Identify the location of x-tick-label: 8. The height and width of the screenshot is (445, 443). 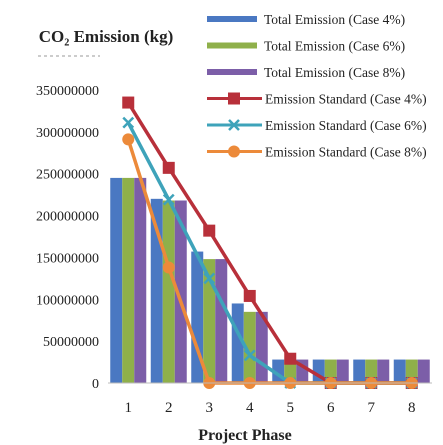
(412, 408).